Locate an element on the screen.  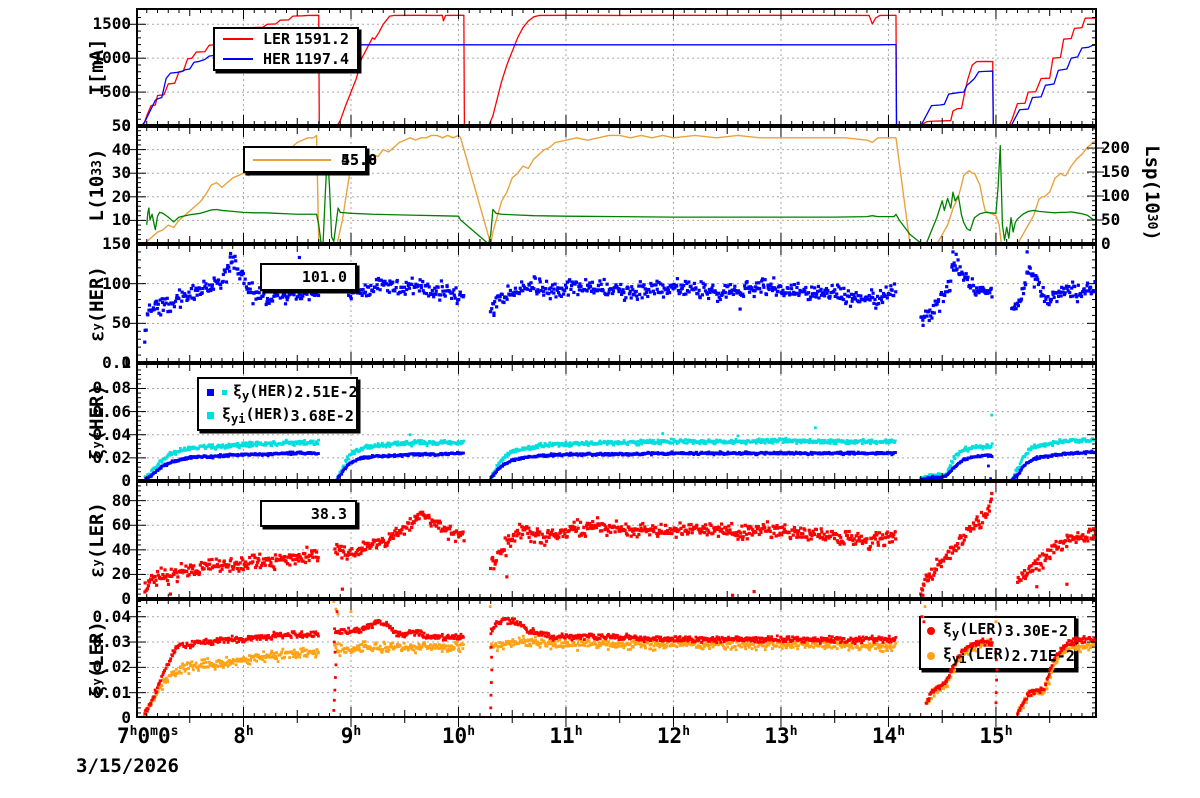
legend-row: ξyi(HER) 3.68E-2 is located at coordinates (277, 415).